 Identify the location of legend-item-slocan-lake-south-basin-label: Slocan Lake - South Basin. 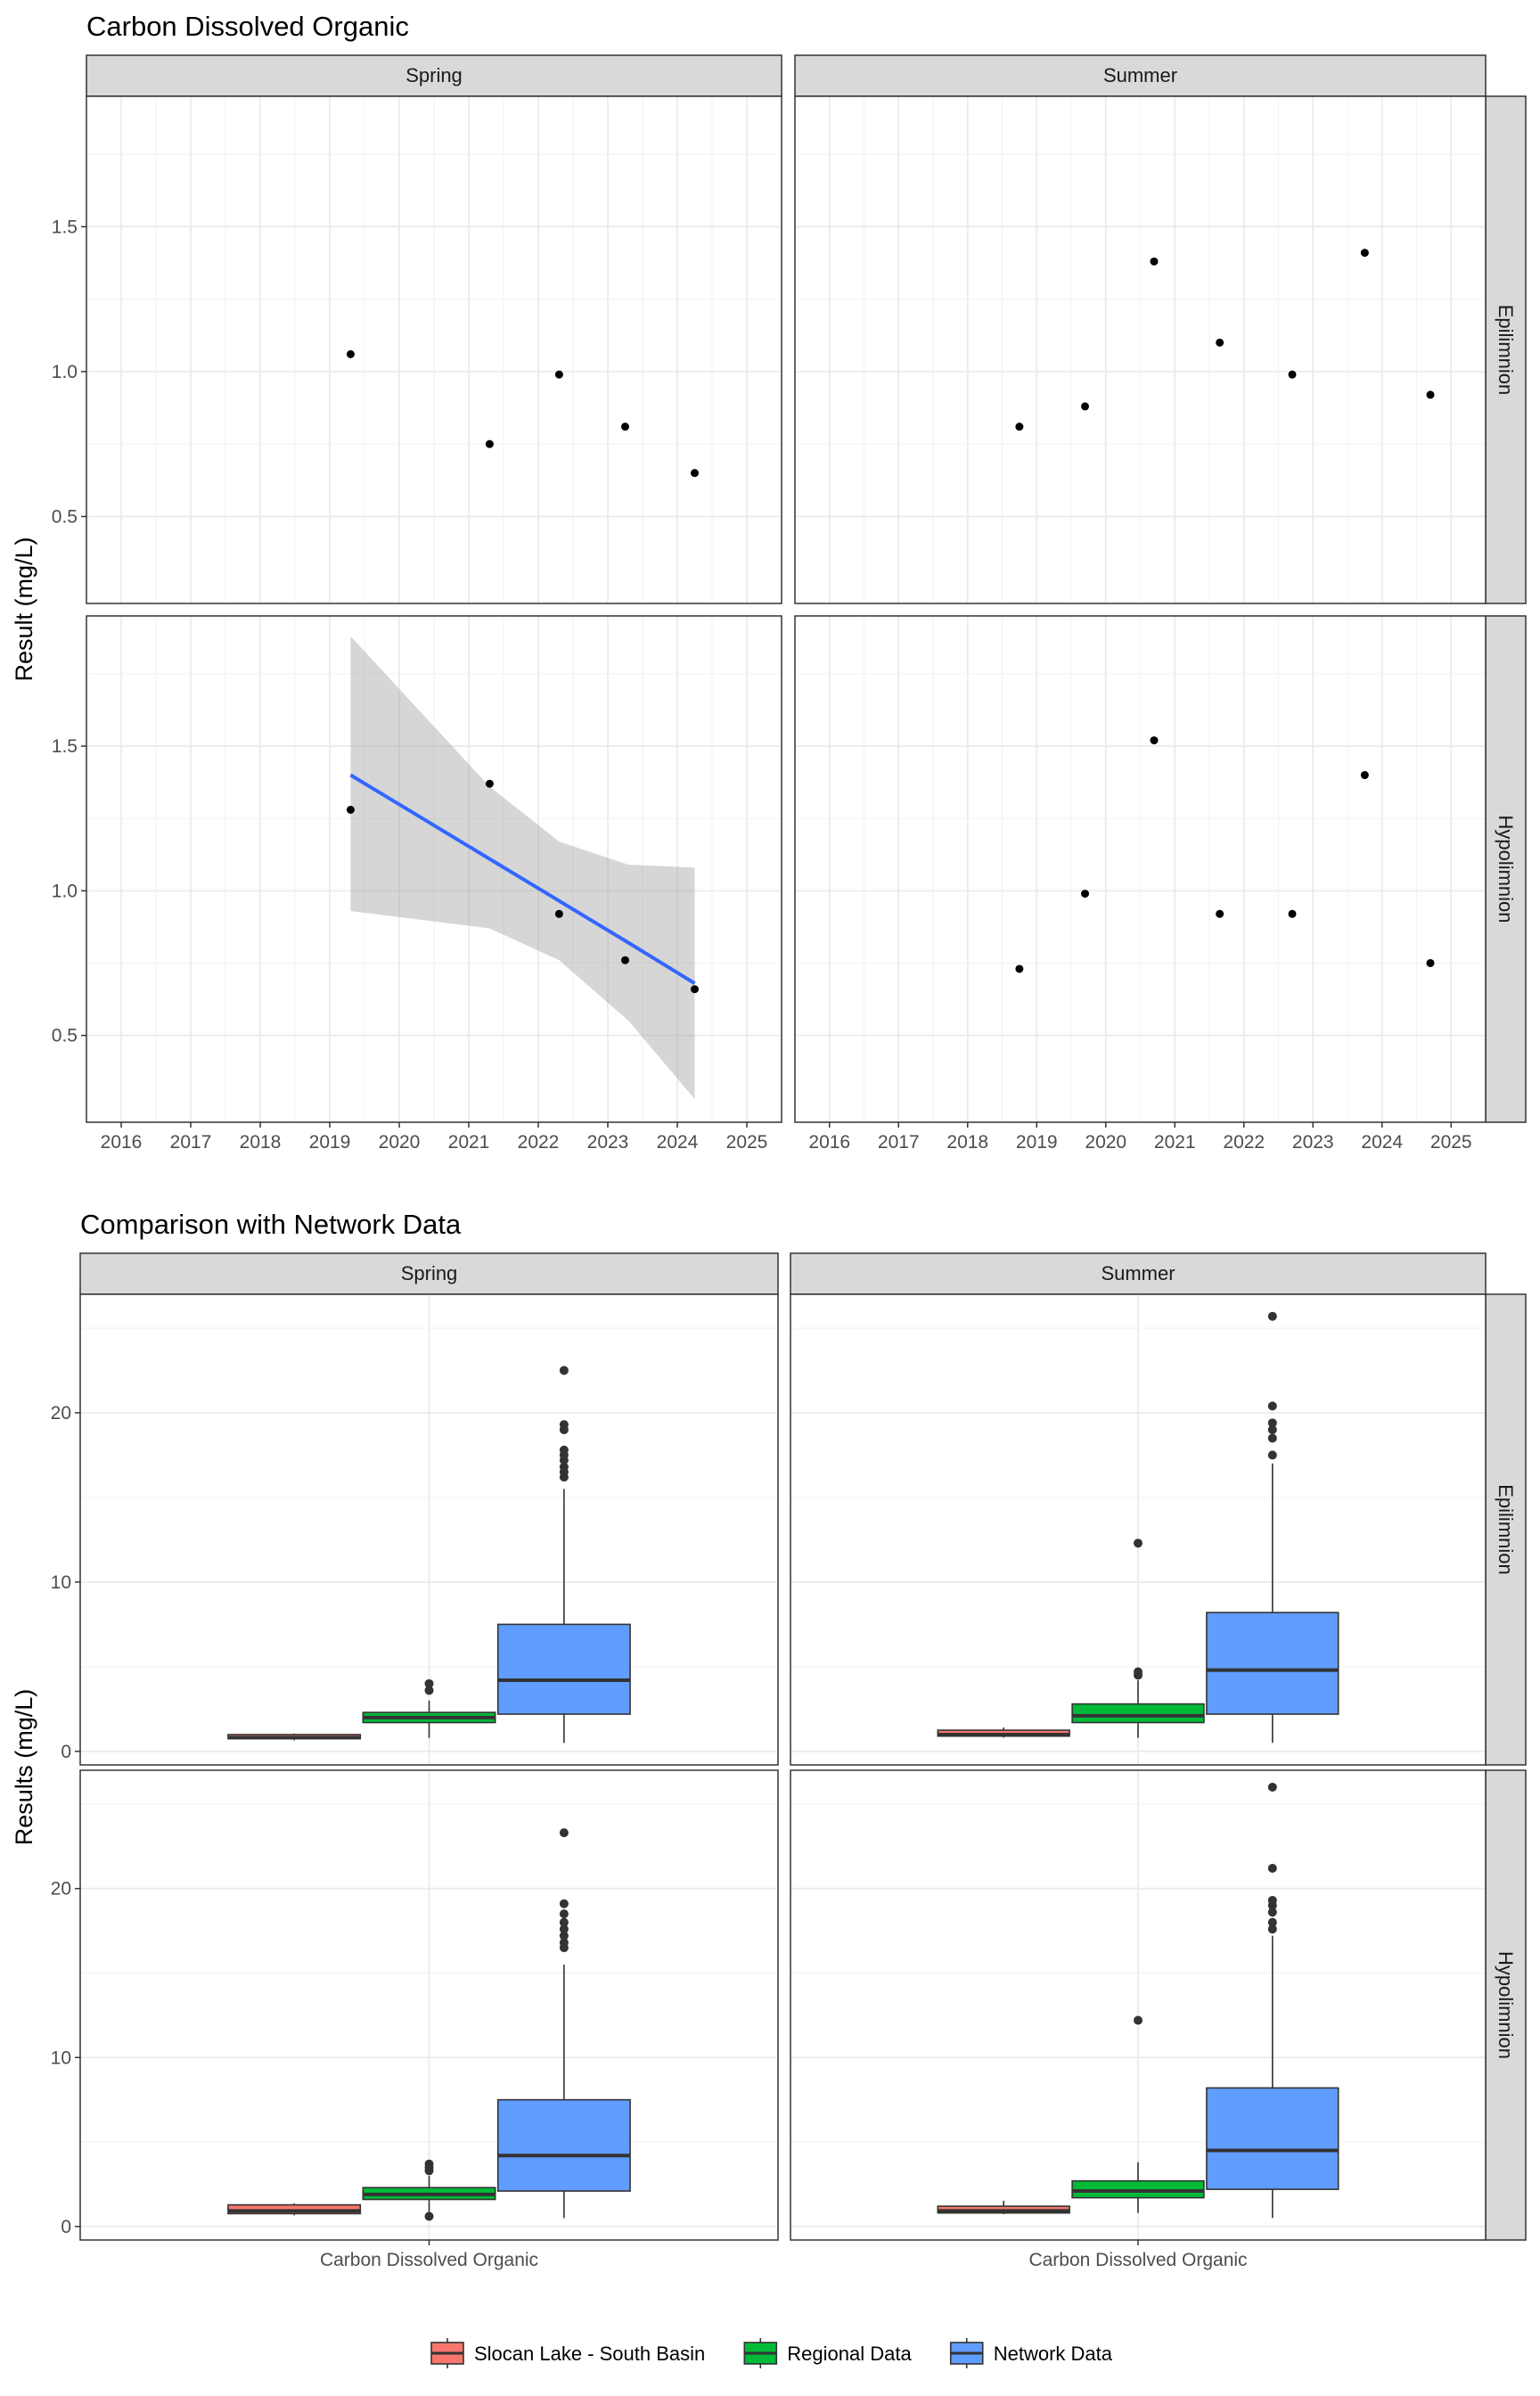
(589, 2354).